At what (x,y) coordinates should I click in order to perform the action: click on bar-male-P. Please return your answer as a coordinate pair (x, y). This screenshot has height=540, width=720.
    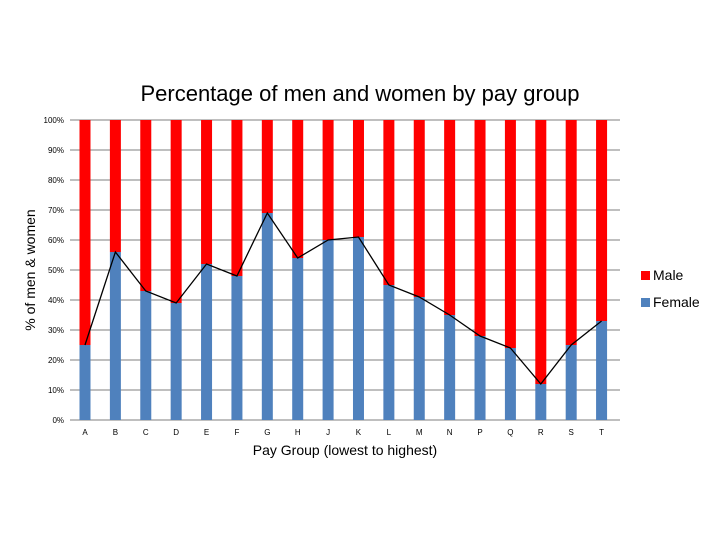
    Looking at the image, I should click on (480, 228).